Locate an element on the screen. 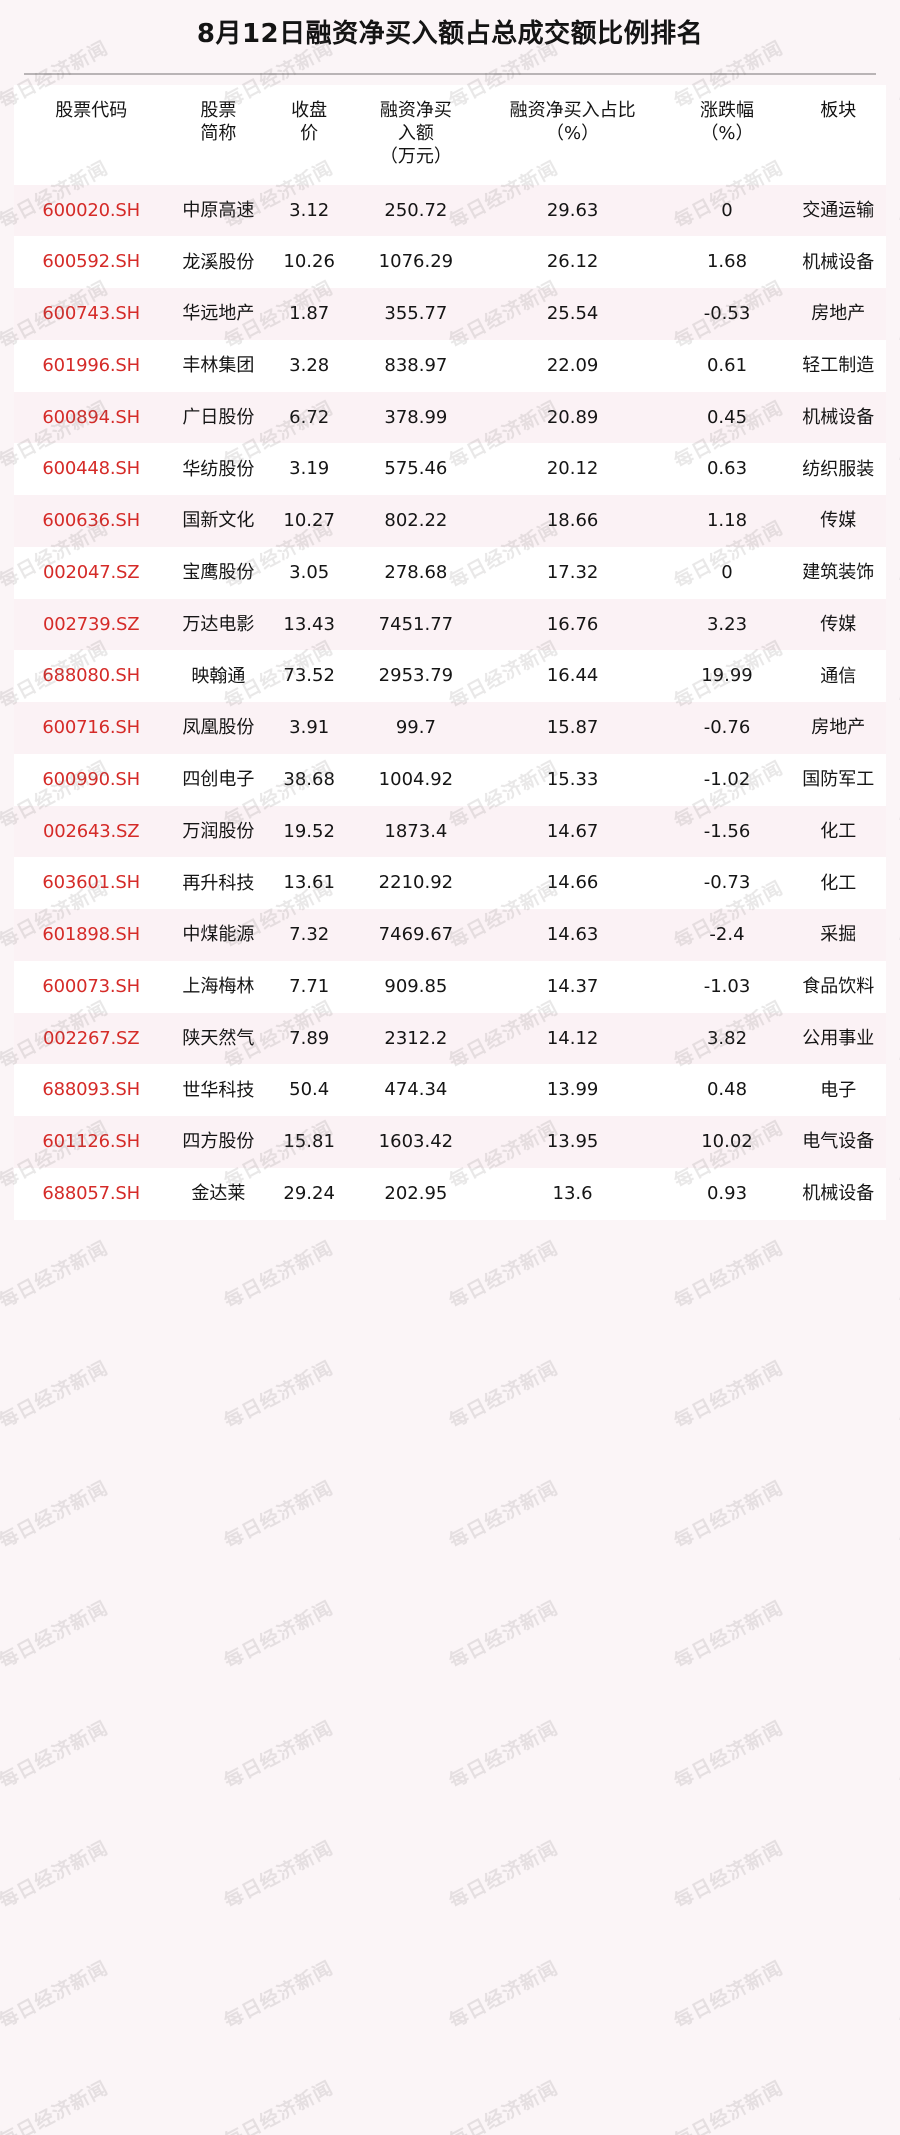  cell-close: 3.19 is located at coordinates (309, 469).